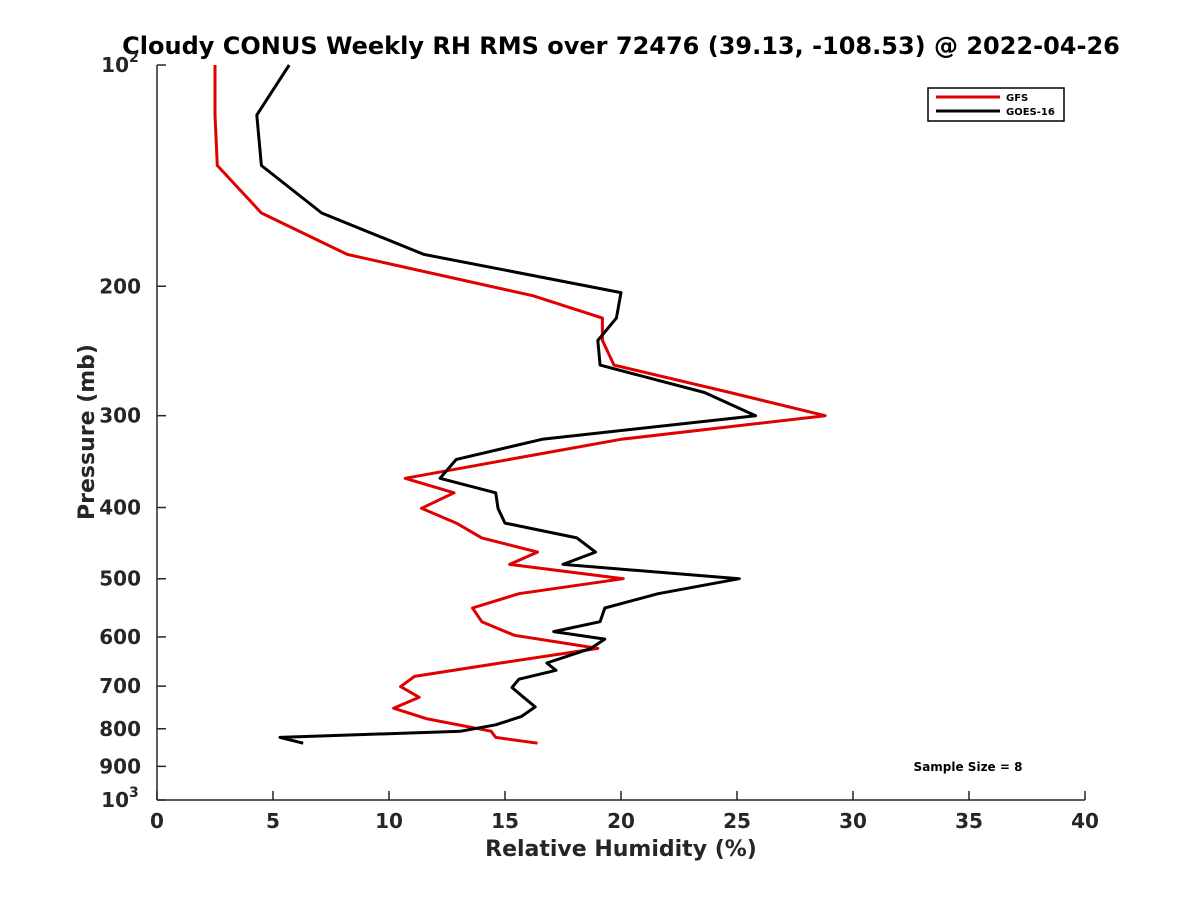  Describe the element at coordinates (120, 766) in the screenshot. I see `y-tick-label: 900` at that location.